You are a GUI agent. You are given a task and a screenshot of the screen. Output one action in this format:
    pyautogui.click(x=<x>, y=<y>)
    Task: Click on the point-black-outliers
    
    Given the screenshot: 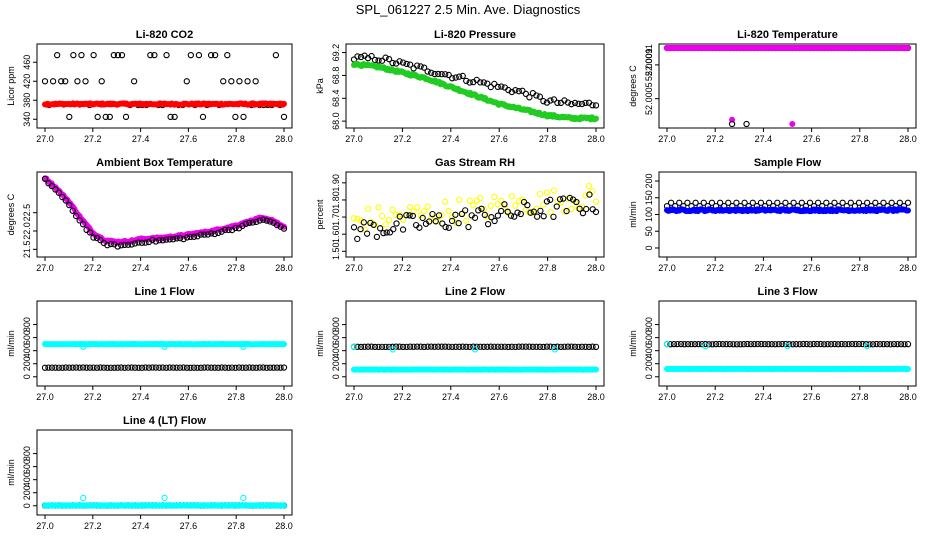 What is the action you would take?
    pyautogui.click(x=746, y=123)
    